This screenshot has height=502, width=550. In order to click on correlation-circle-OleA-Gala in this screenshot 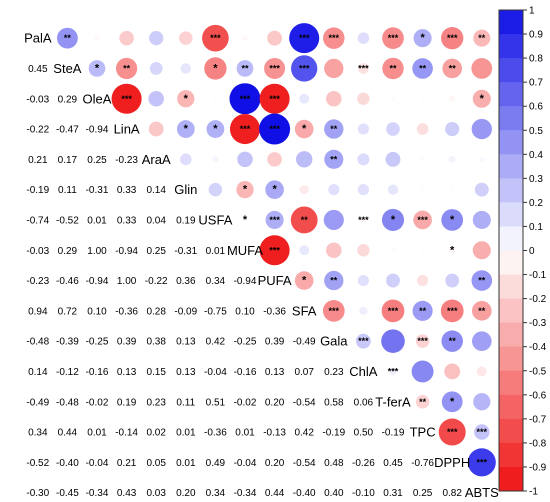, I will do `click(334, 99)`.